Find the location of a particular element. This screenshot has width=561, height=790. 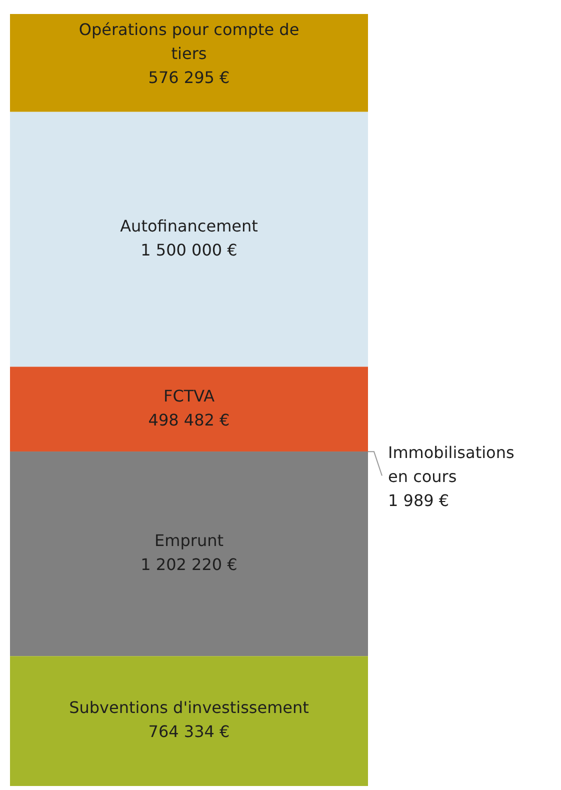

data-label: 498 482 € is located at coordinates (189, 420).